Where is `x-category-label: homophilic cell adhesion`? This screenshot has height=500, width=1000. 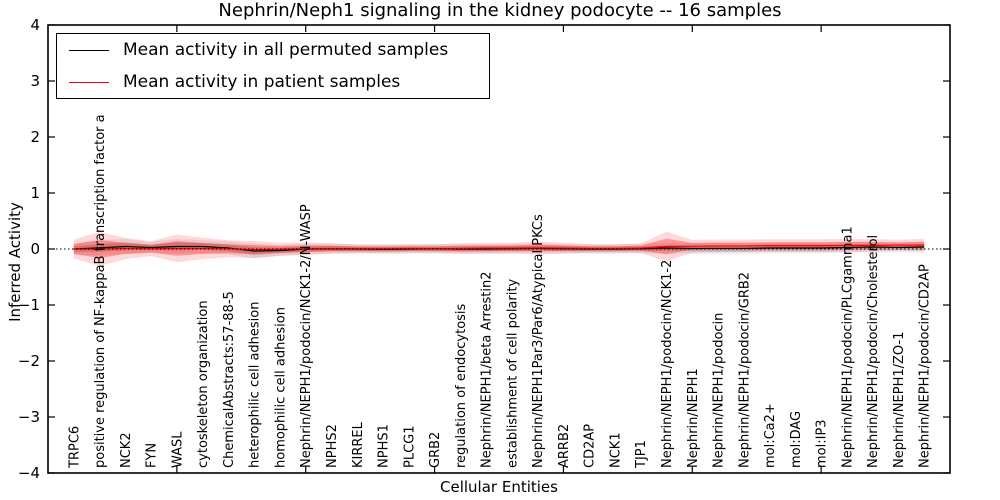 x-category-label: homophilic cell adhesion is located at coordinates (280, 387).